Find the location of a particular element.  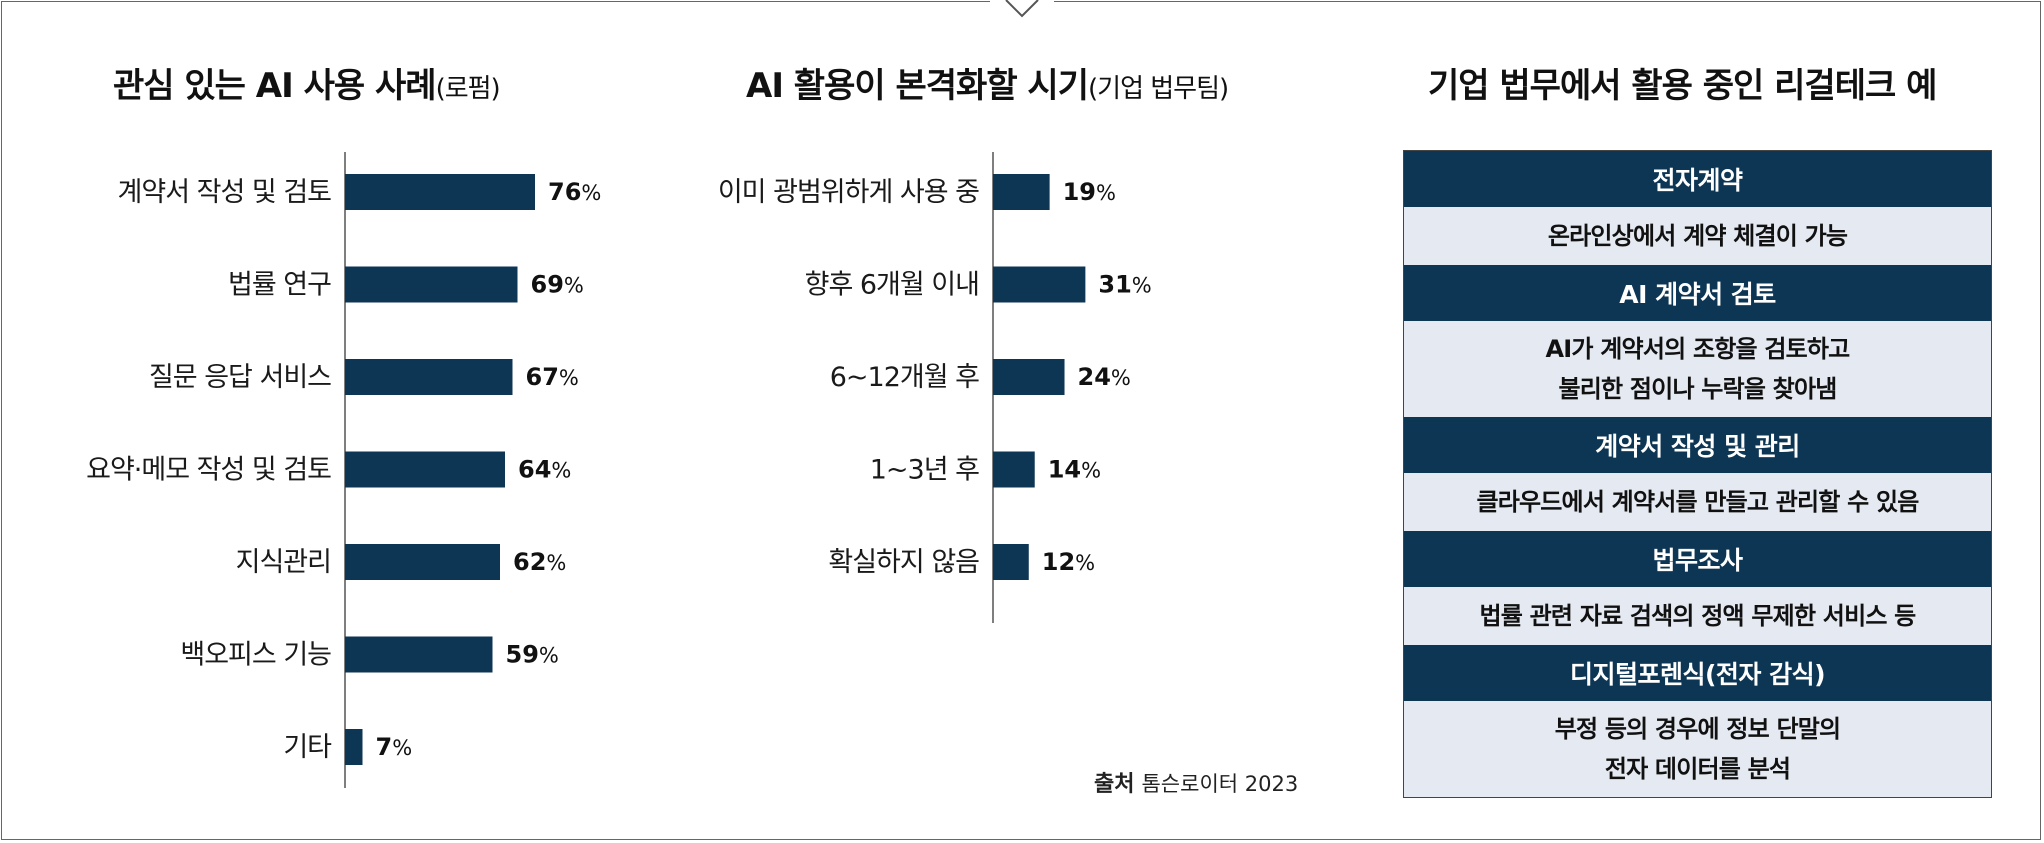

chart1-value-label: 62% is located at coordinates (539, 562).